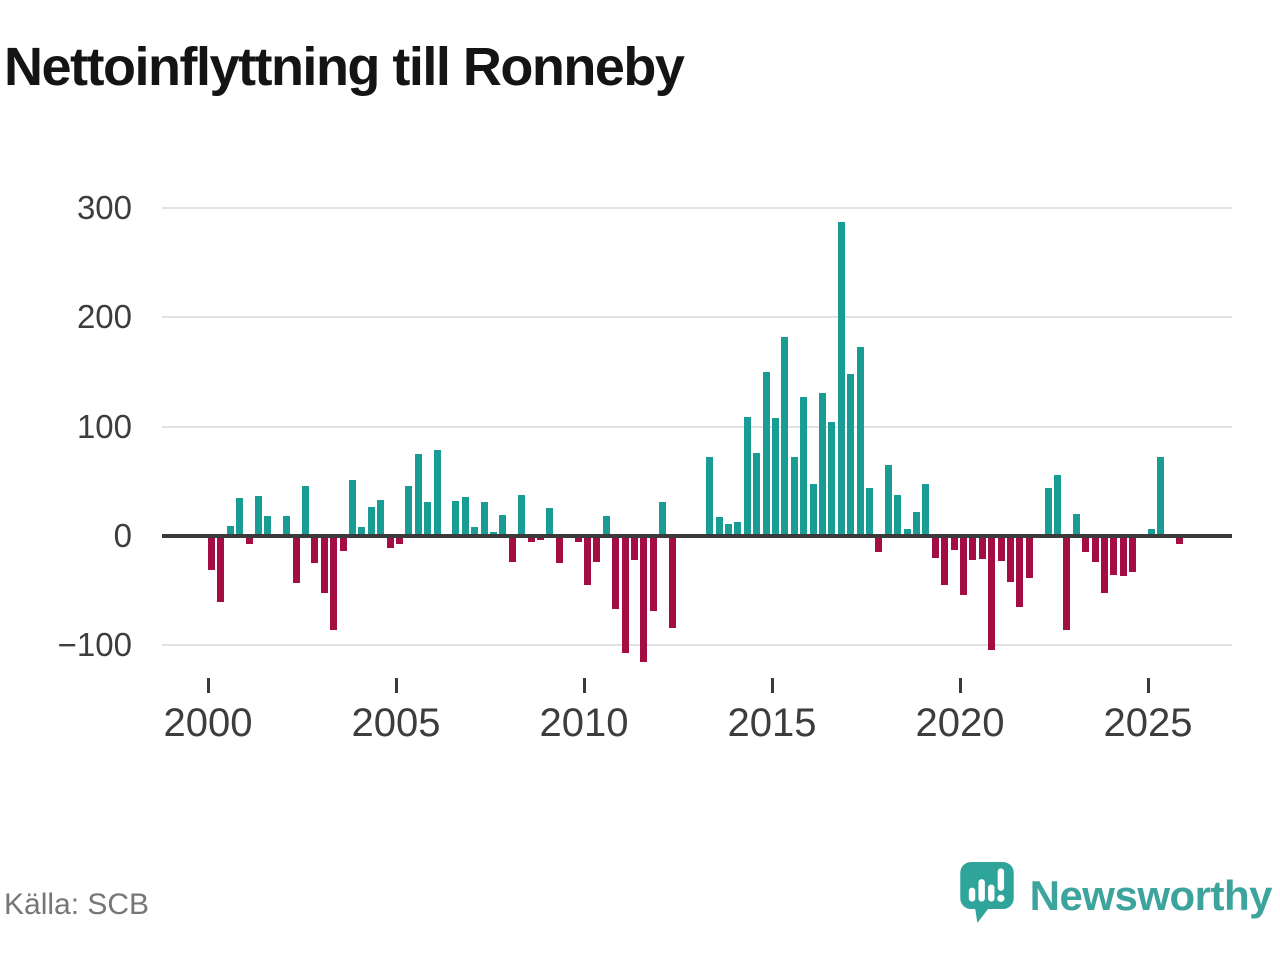 This screenshot has height=960, width=1280. What do you see at coordinates (94, 645) in the screenshot?
I see `y-axis-tick-label: −100` at bounding box center [94, 645].